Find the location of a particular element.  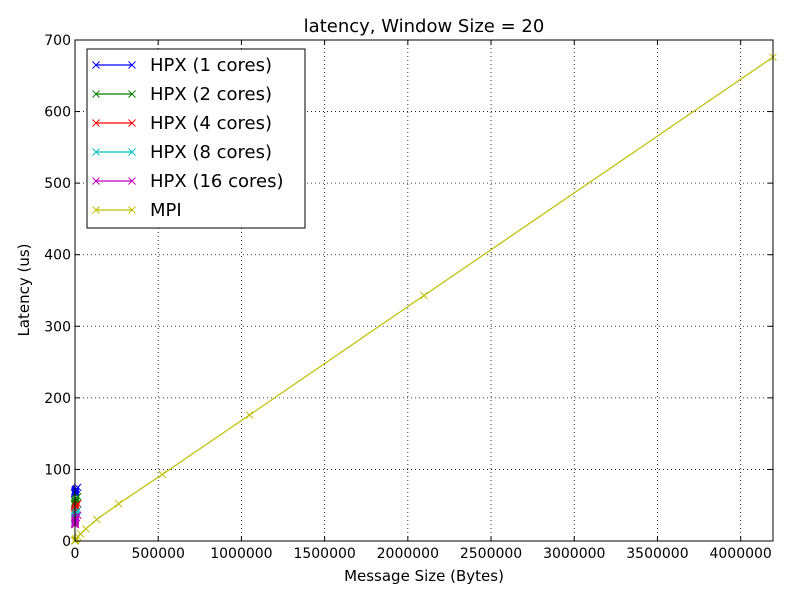

legend-entry: HPX (8 cores) is located at coordinates (182, 152).